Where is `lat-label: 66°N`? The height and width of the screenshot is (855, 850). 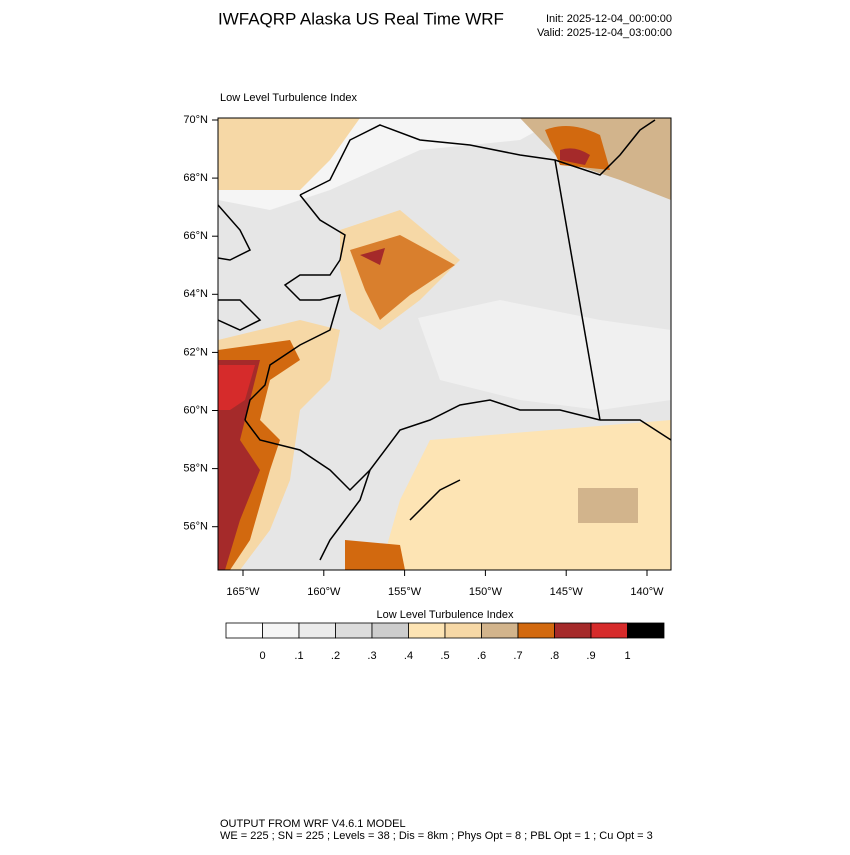 lat-label: 66°N is located at coordinates (195, 236).